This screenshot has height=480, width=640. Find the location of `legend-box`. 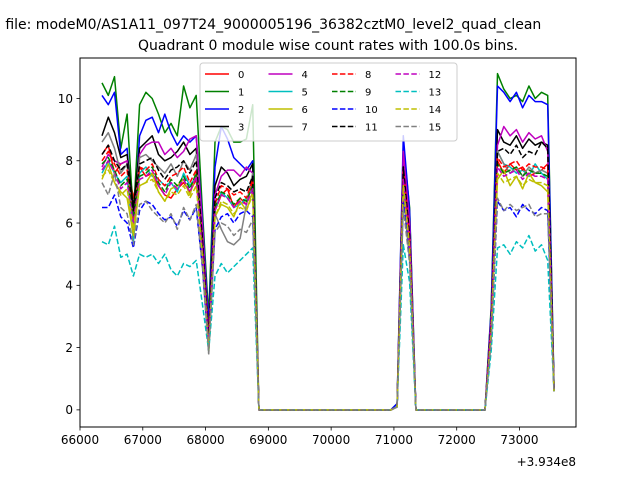

legend-box is located at coordinates (328, 102).